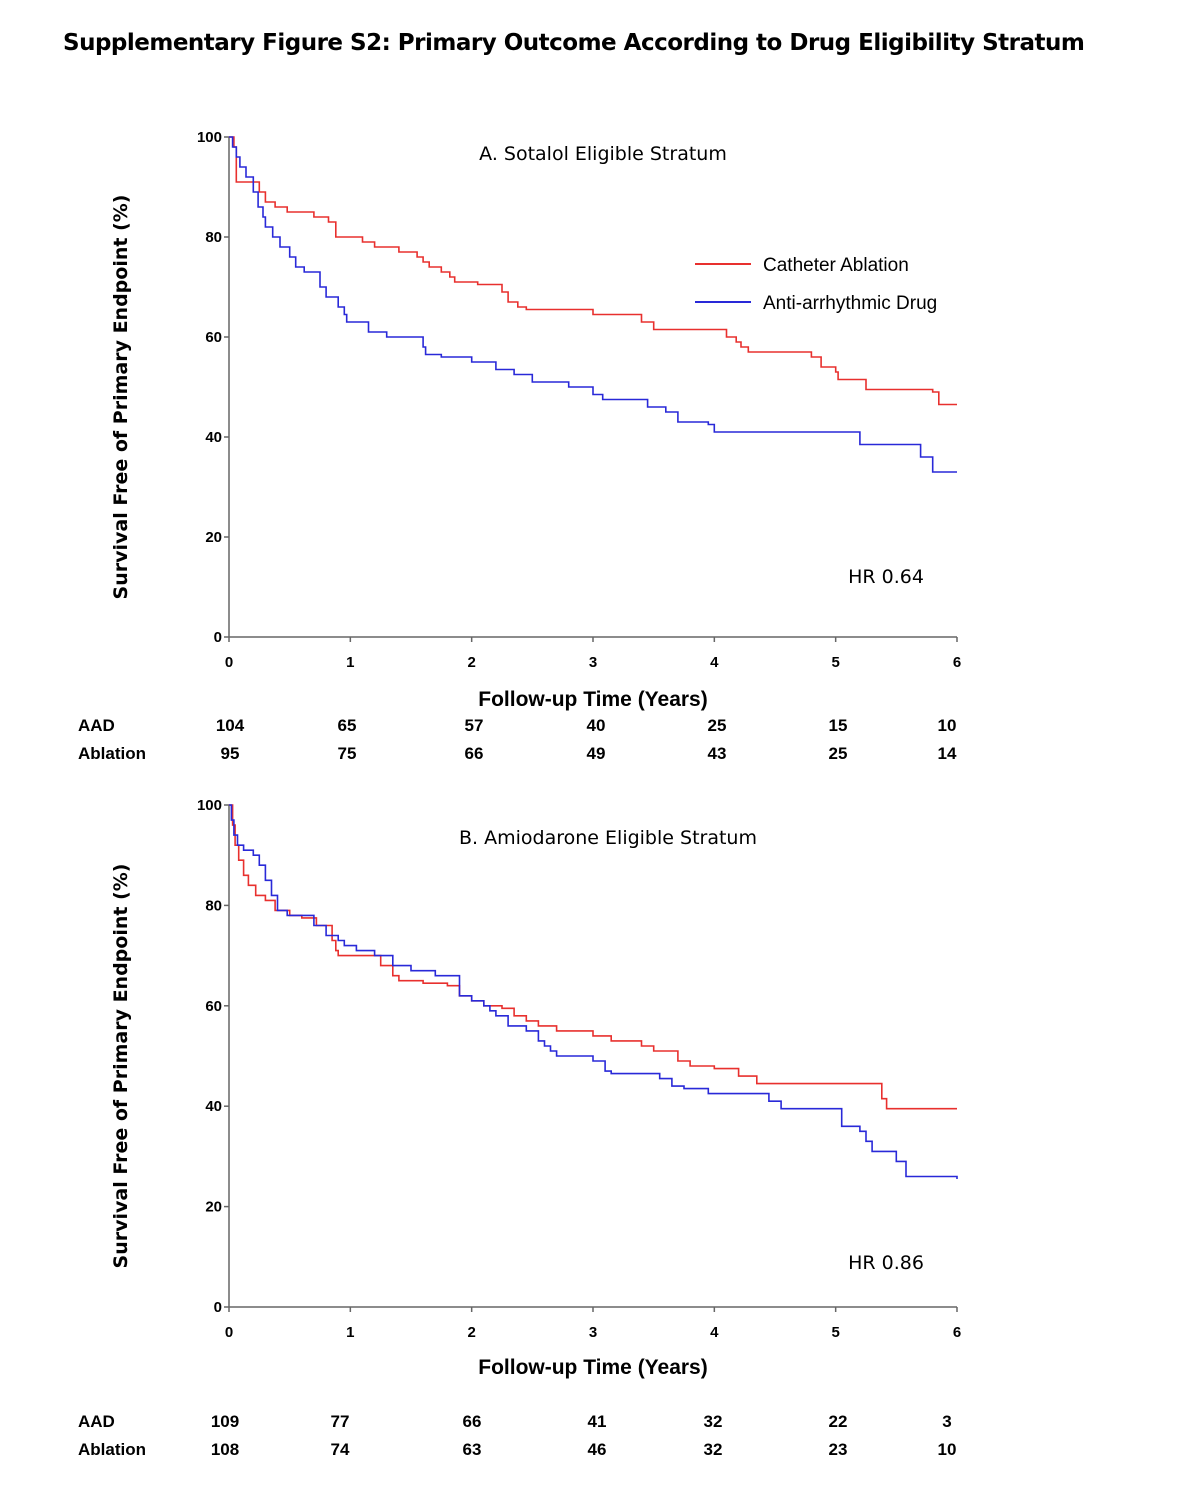 The width and height of the screenshot is (1182, 1488). I want to click on legend-label: Anti-arrhythmic Drug, so click(850, 303).